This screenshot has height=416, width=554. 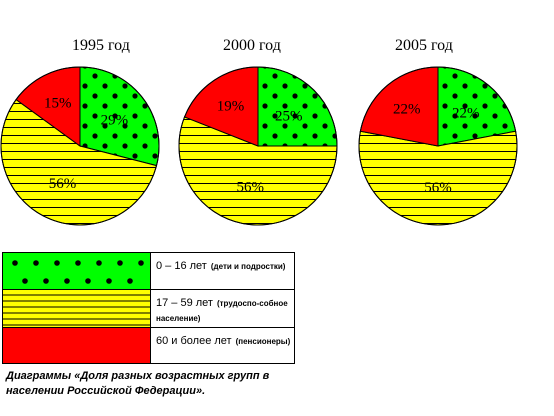 I want to click on pie-label-children-2000: 25%, so click(x=289, y=116).